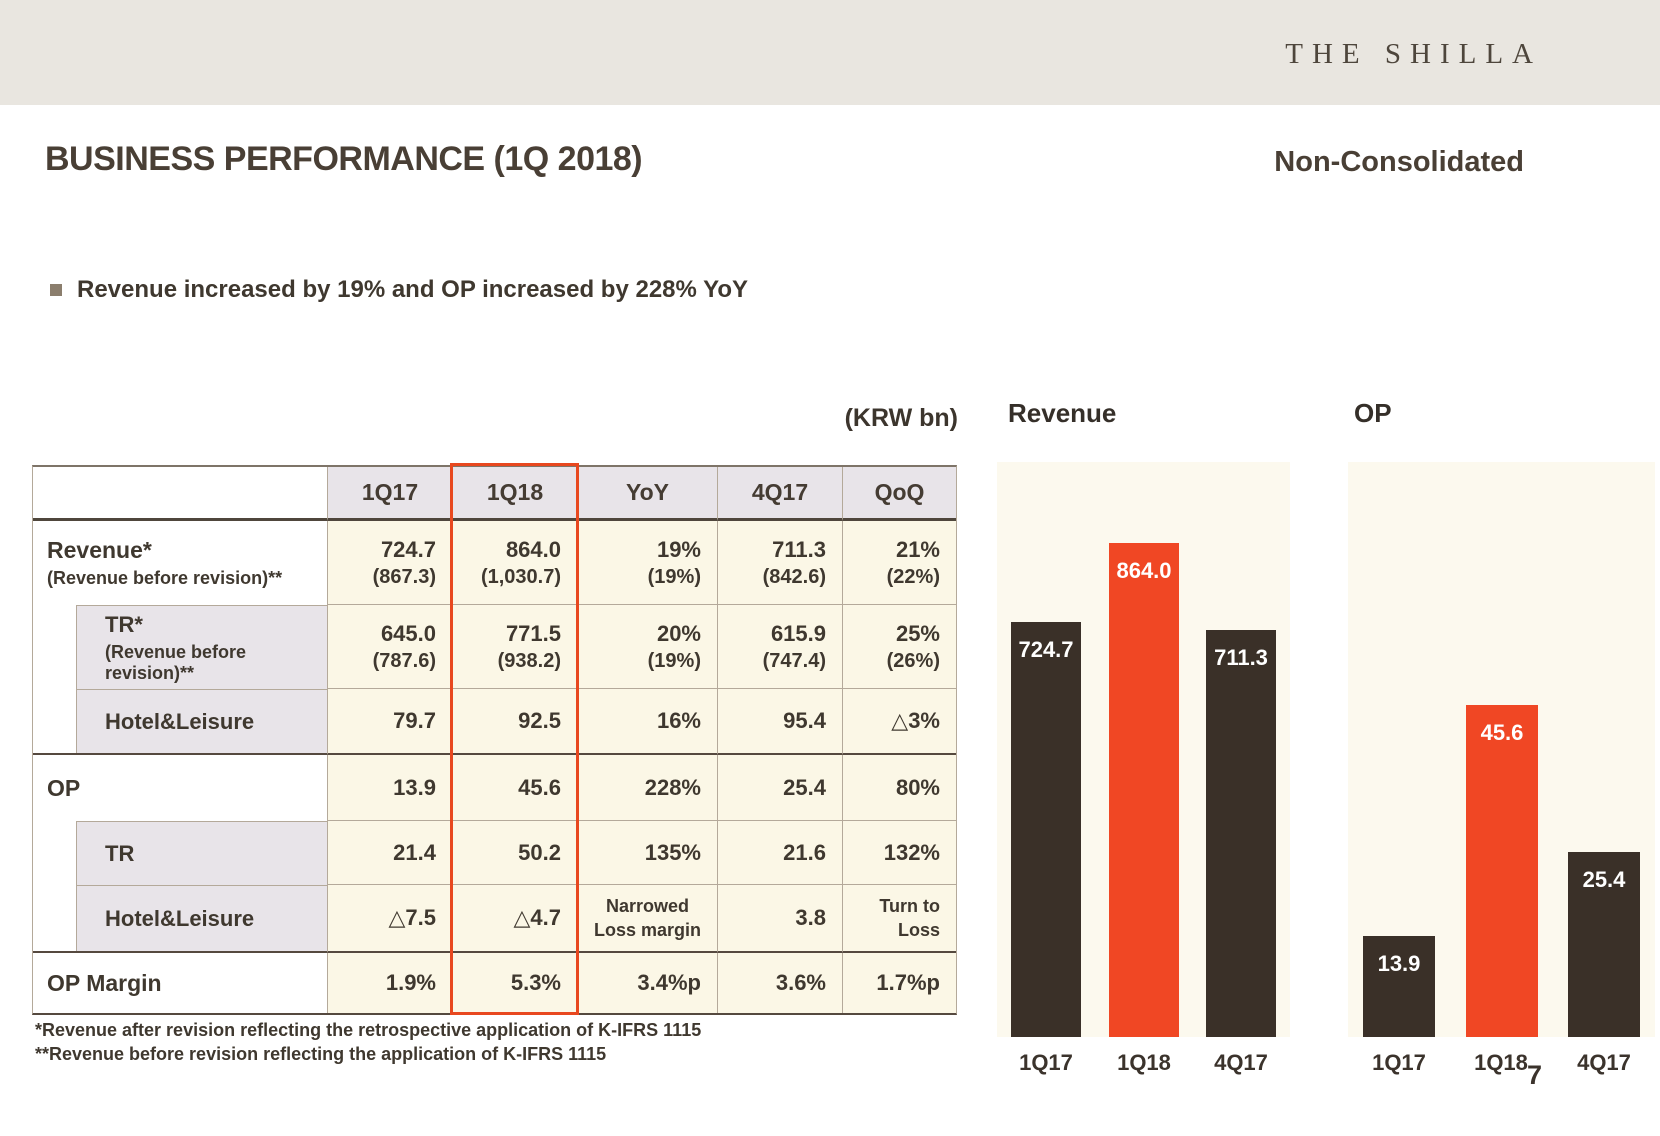  What do you see at coordinates (1046, 829) in the screenshot?
I see `bar-1q17: 724.7` at bounding box center [1046, 829].